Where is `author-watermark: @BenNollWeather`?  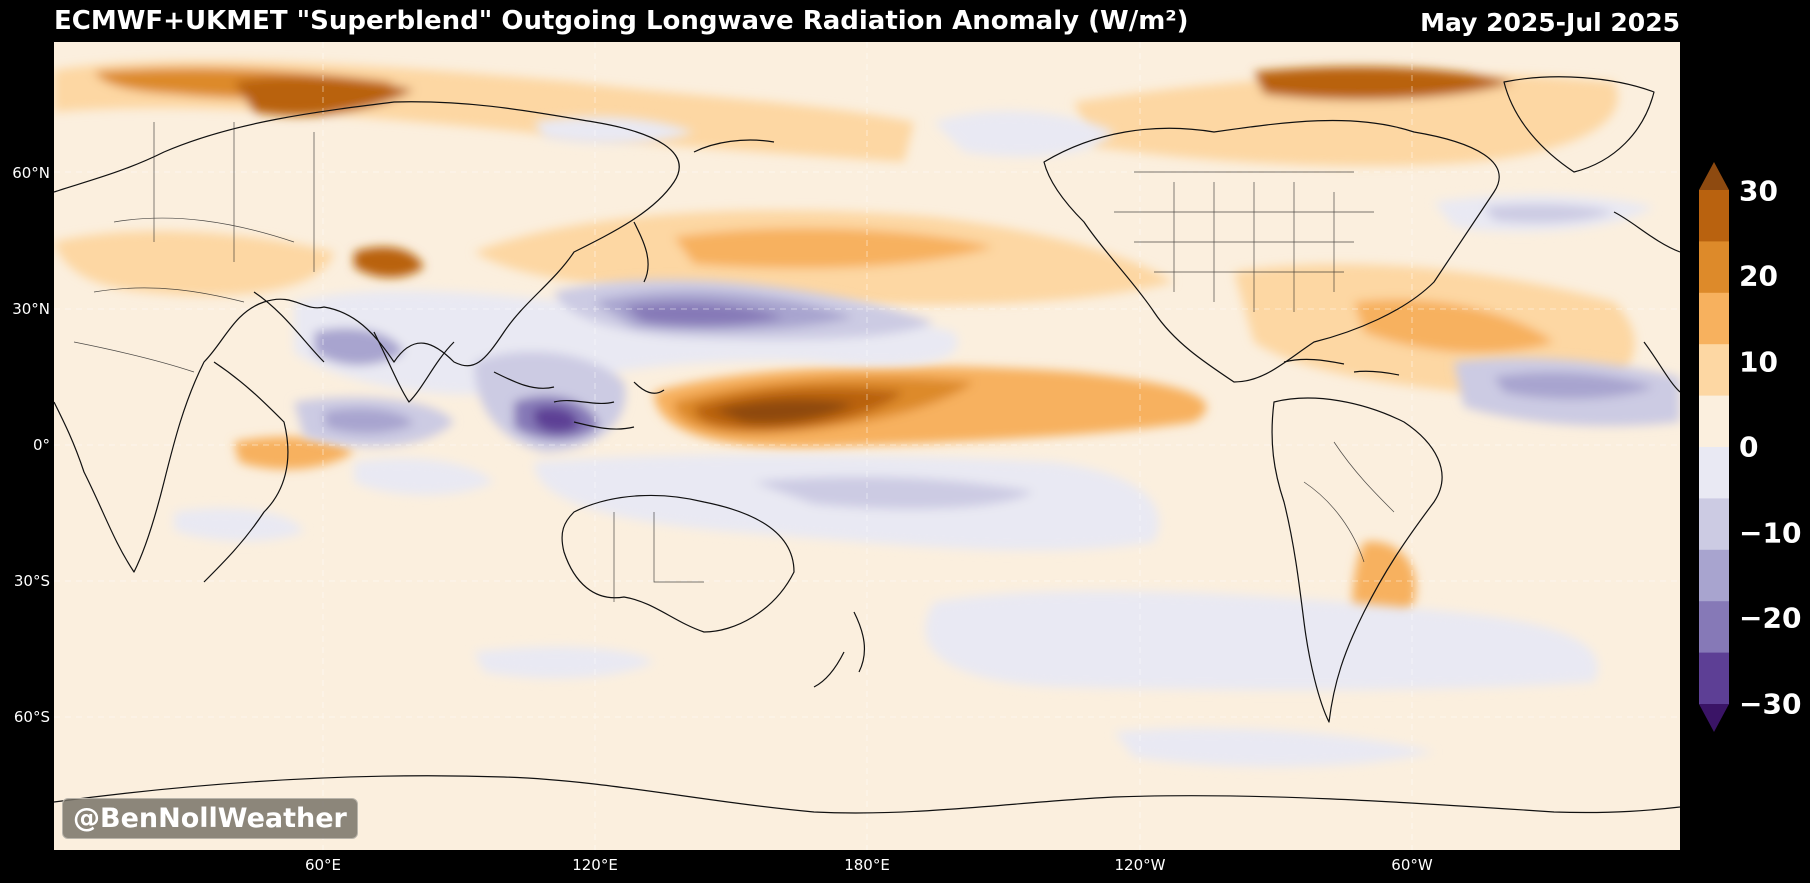
author-watermark: @BenNollWeather is located at coordinates (210, 818).